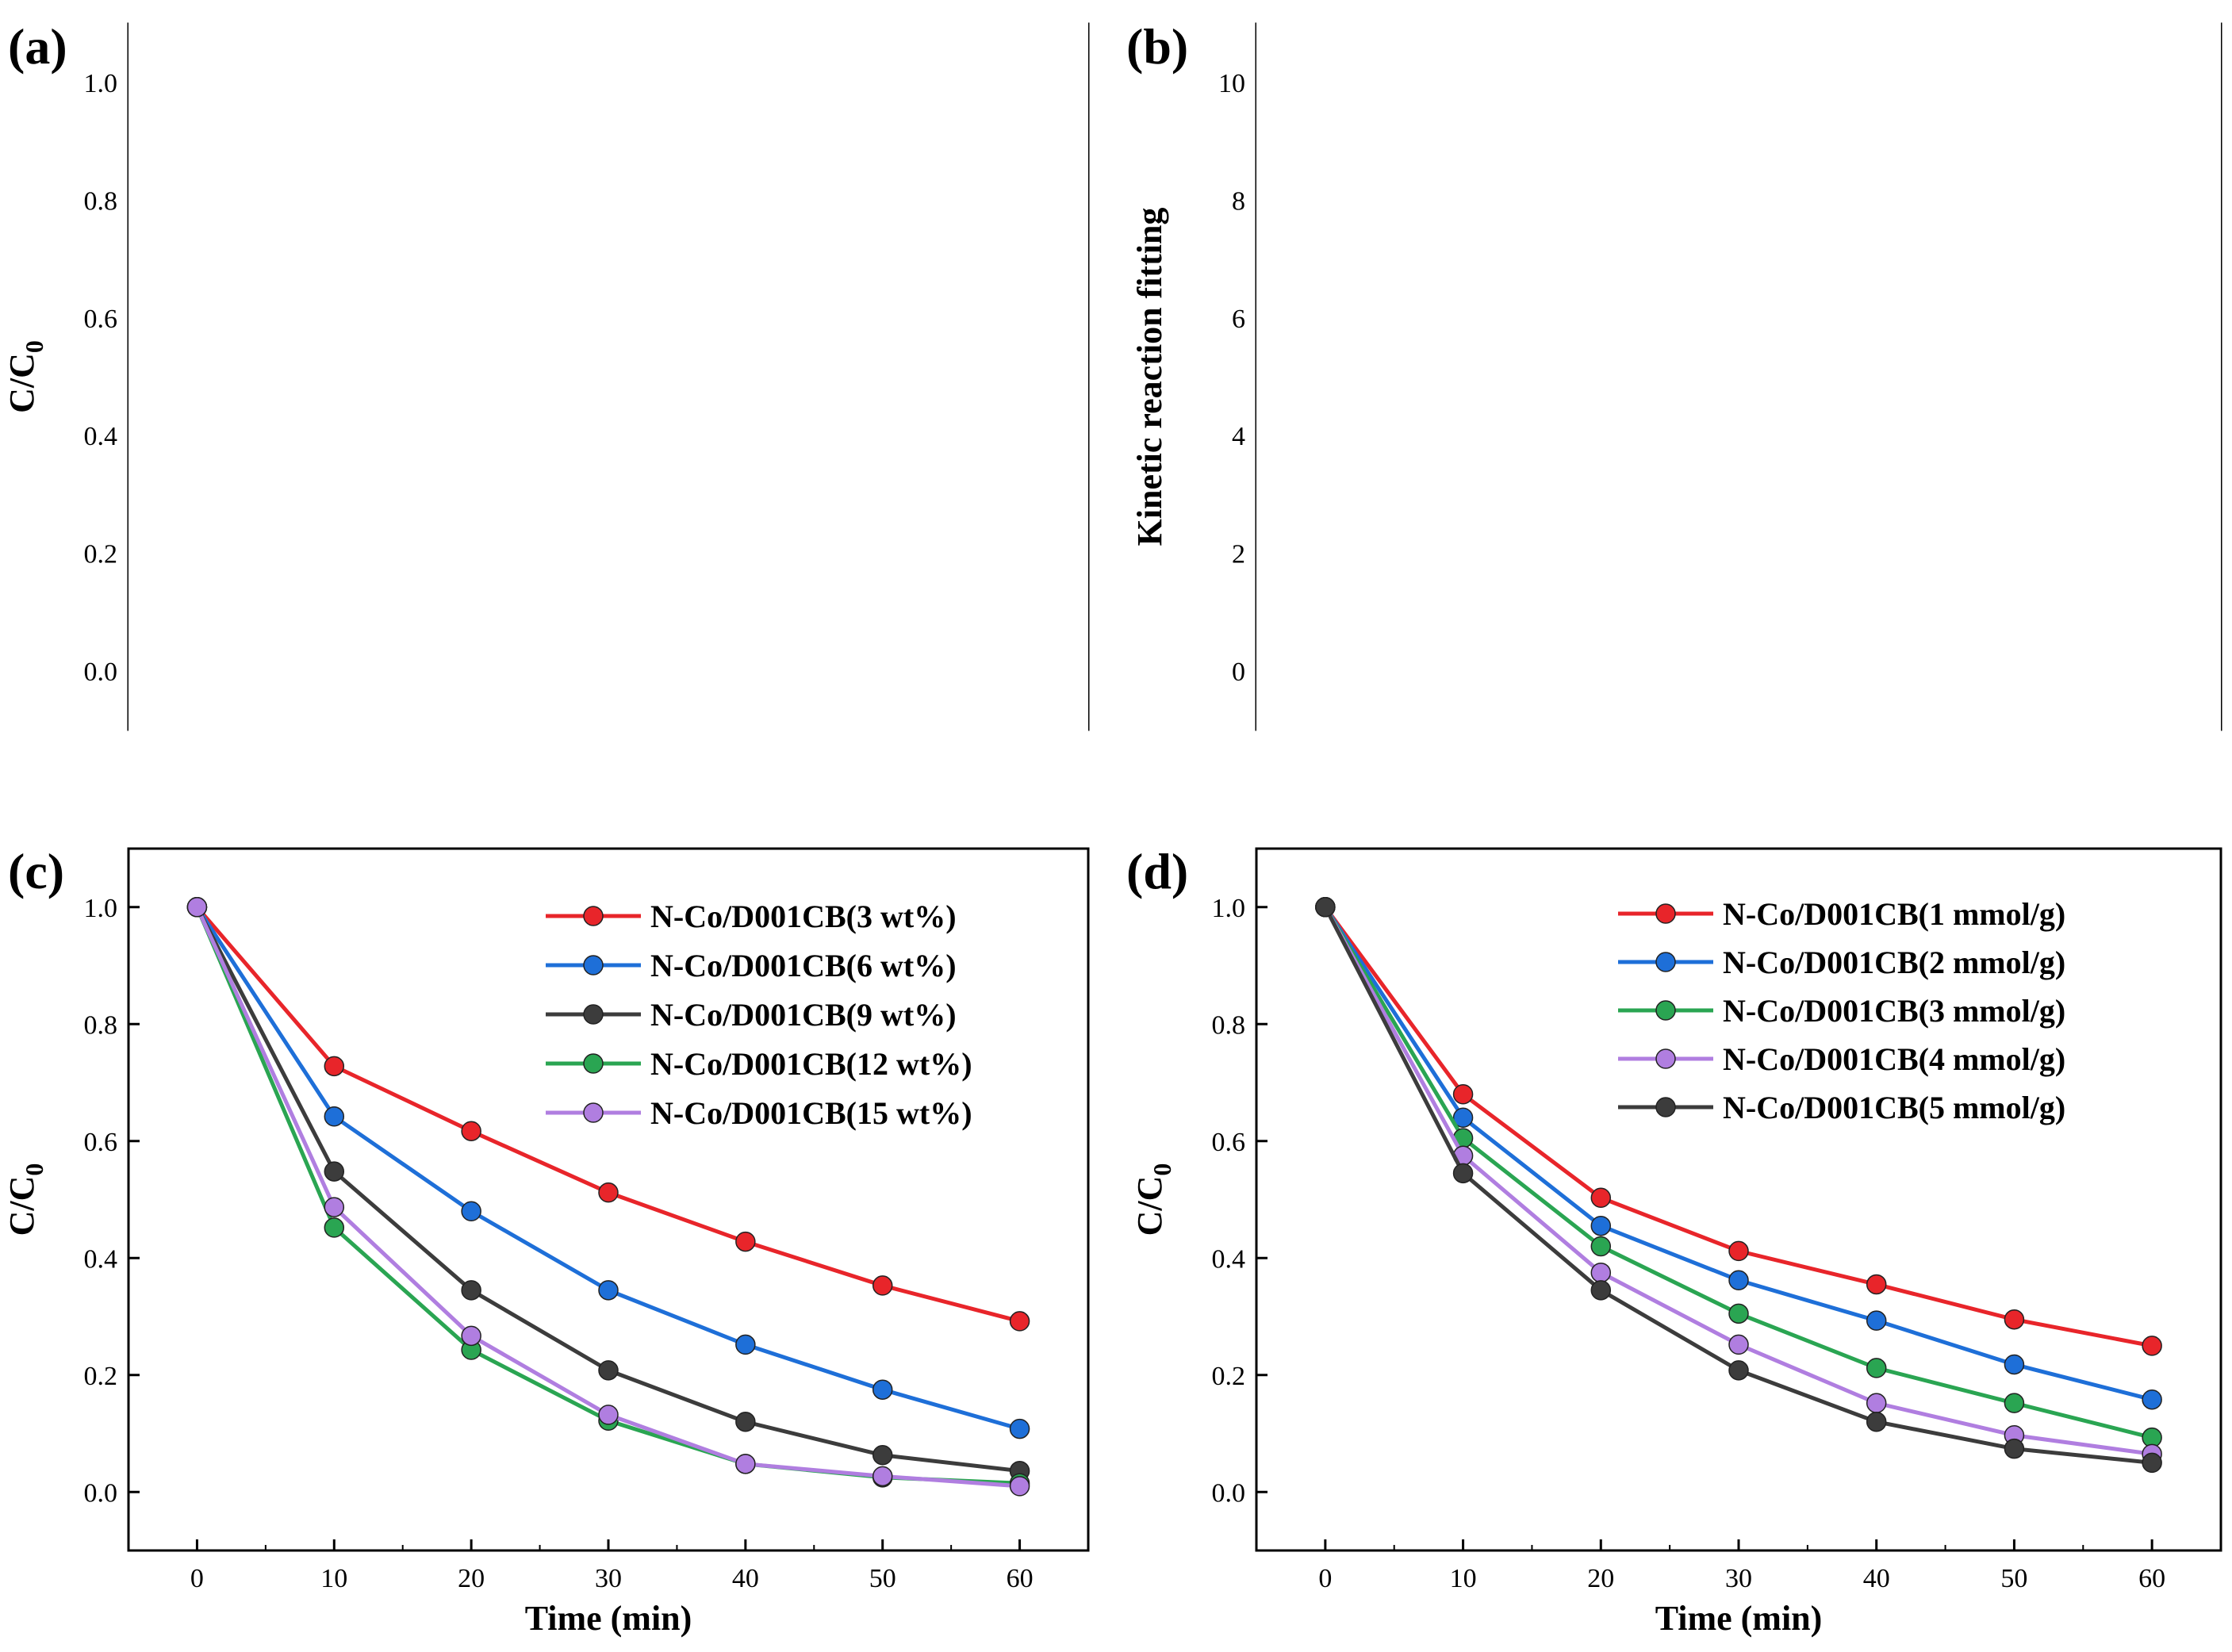  What do you see at coordinates (803, 1015) in the screenshot?
I see `legend-entry: N-Co/D001CB(9 wt%)` at bounding box center [803, 1015].